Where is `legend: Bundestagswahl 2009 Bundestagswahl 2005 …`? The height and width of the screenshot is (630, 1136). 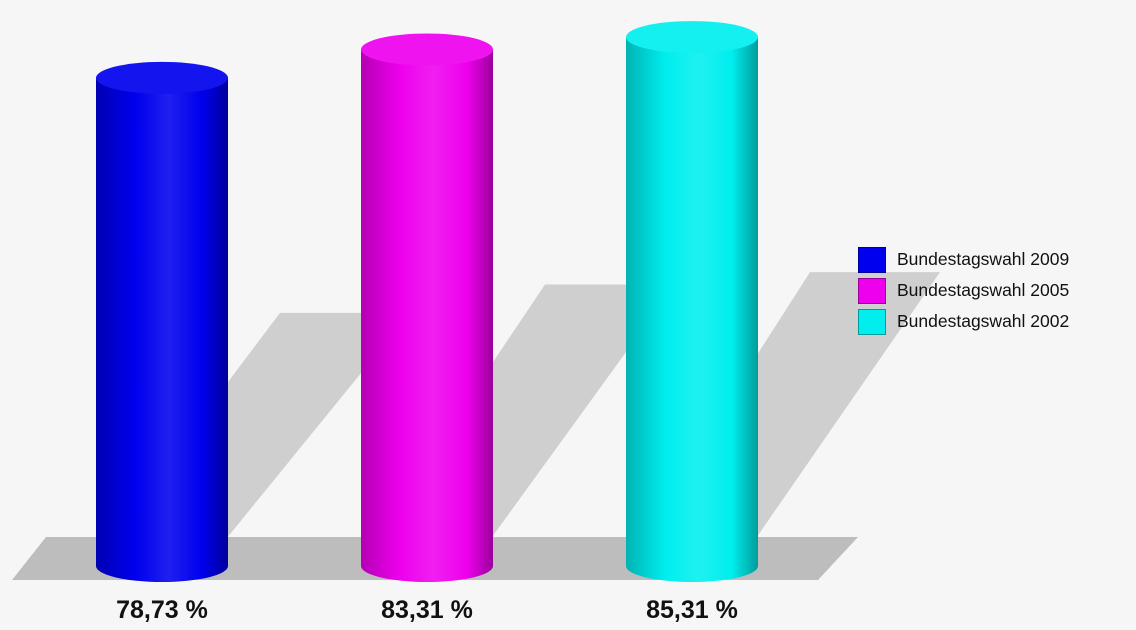 legend: Bundestagswahl 2009 Bundestagswahl 2005 … is located at coordinates (963, 290).